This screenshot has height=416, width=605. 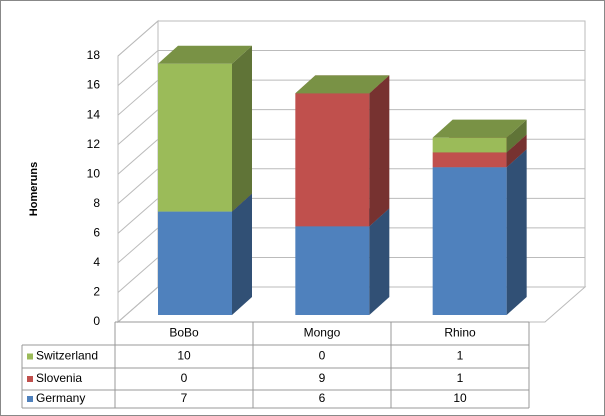 I want to click on x-tick-label: Mongo, so click(x=322, y=333).